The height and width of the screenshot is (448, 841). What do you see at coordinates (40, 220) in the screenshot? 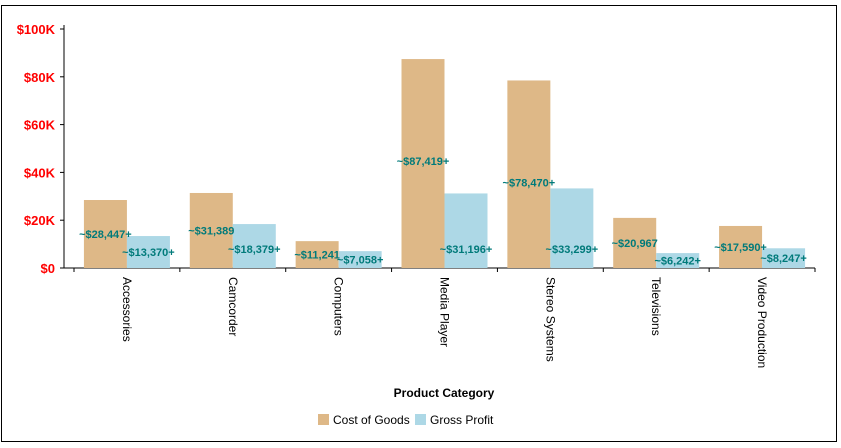
I see `y-tick-label: $20K` at bounding box center [40, 220].